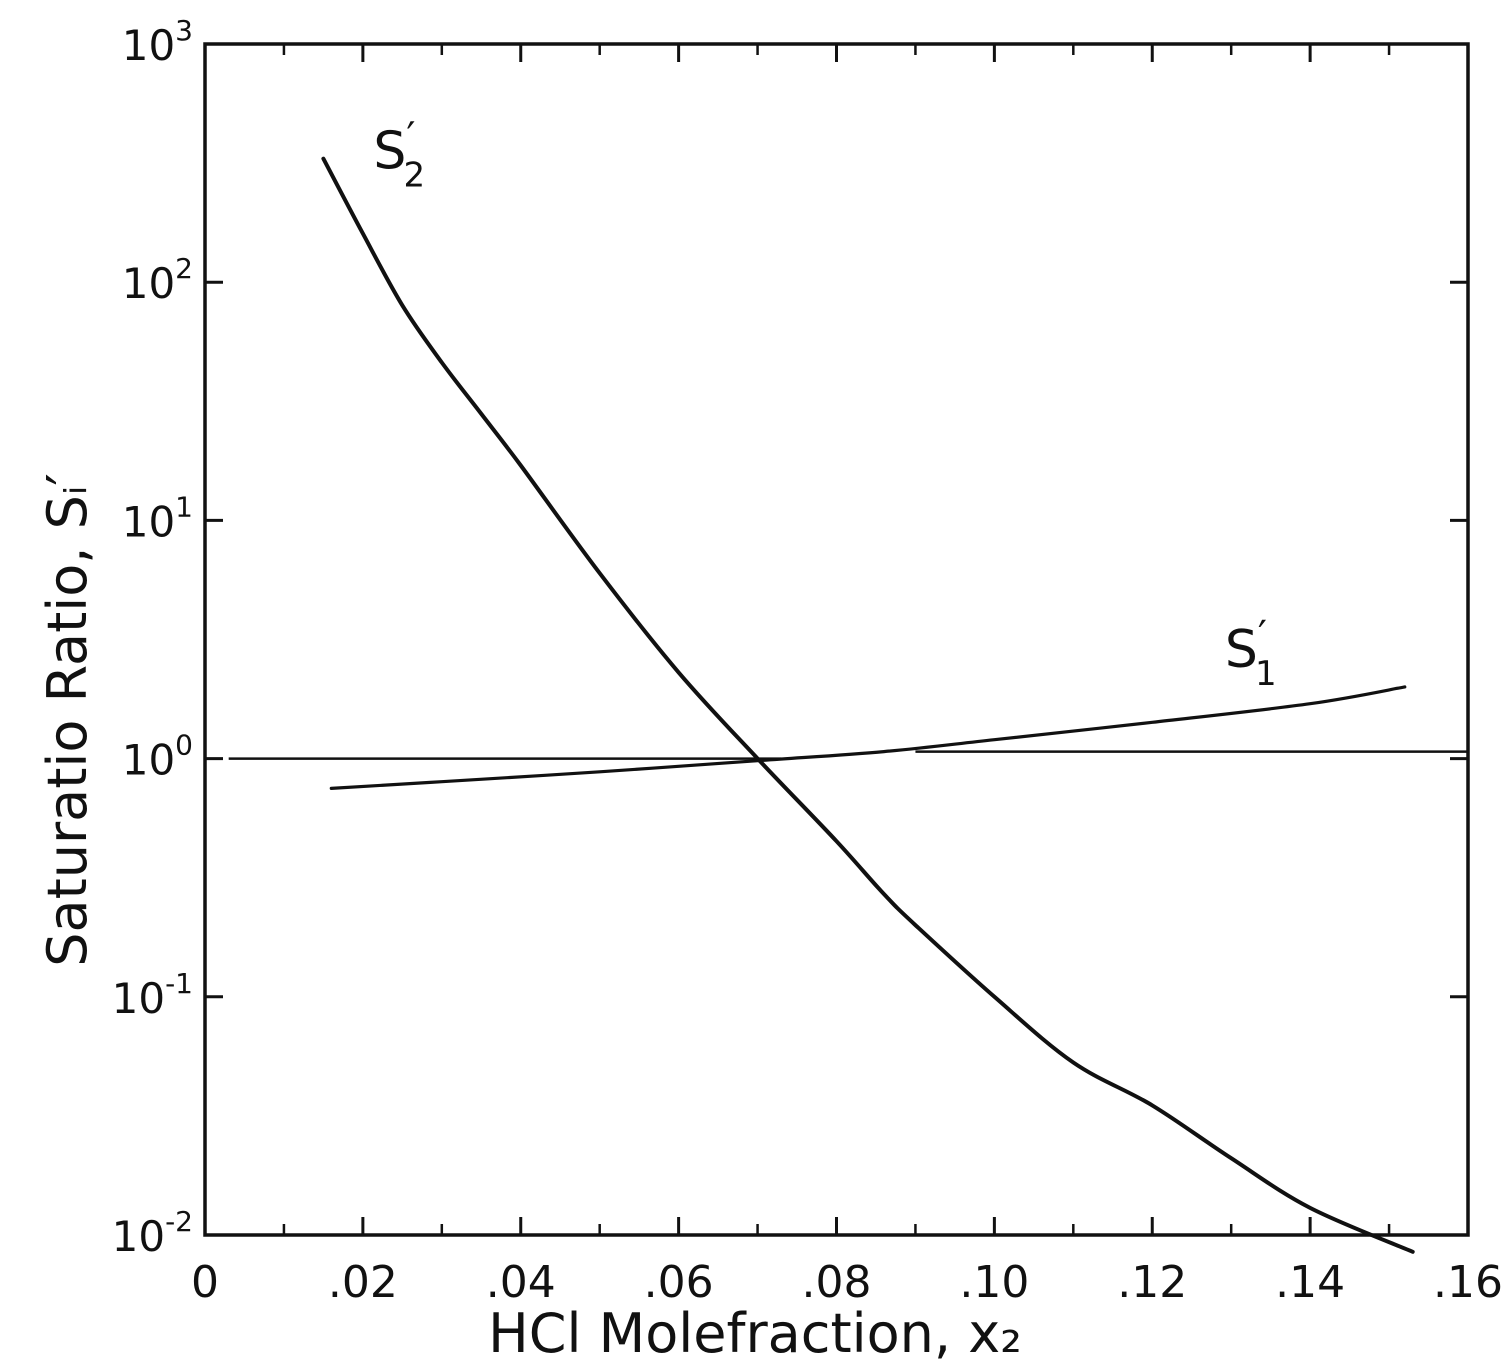 This screenshot has width=1501, height=1365. Describe the element at coordinates (755, 1333) in the screenshot. I see `x-axis-title: HCl Molefraction, x₂` at that location.